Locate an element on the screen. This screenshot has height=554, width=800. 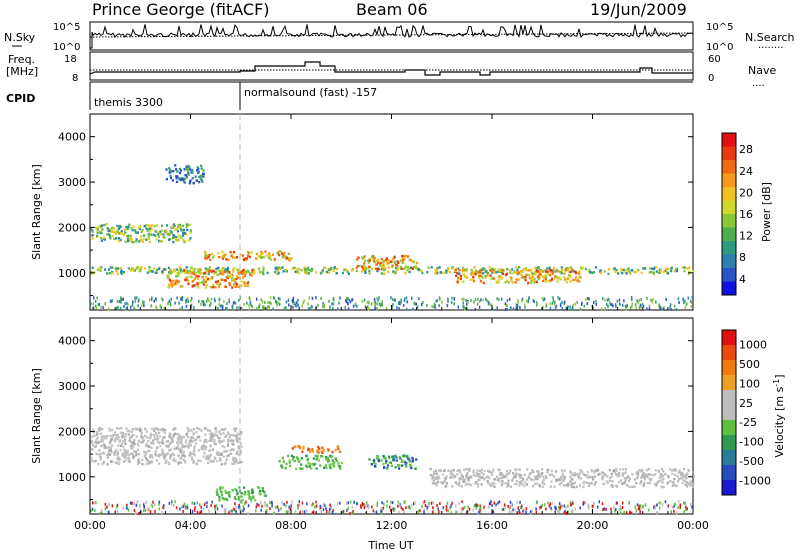
freq-label-line1: Freq. is located at coordinates (21, 59).